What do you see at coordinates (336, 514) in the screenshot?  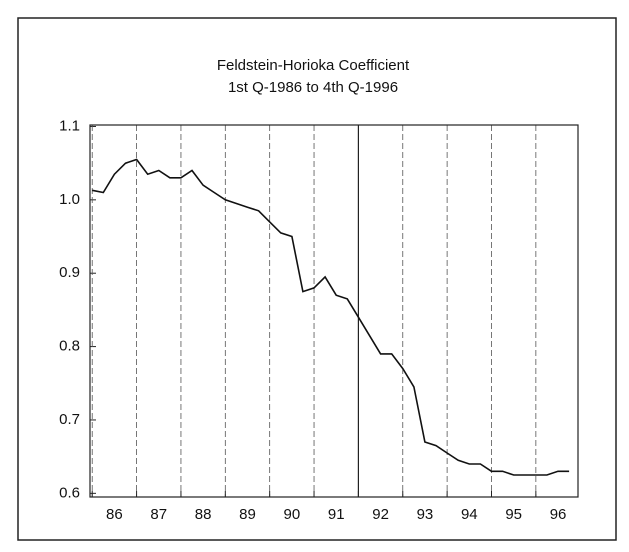 I see `x-tick-label: 91` at bounding box center [336, 514].